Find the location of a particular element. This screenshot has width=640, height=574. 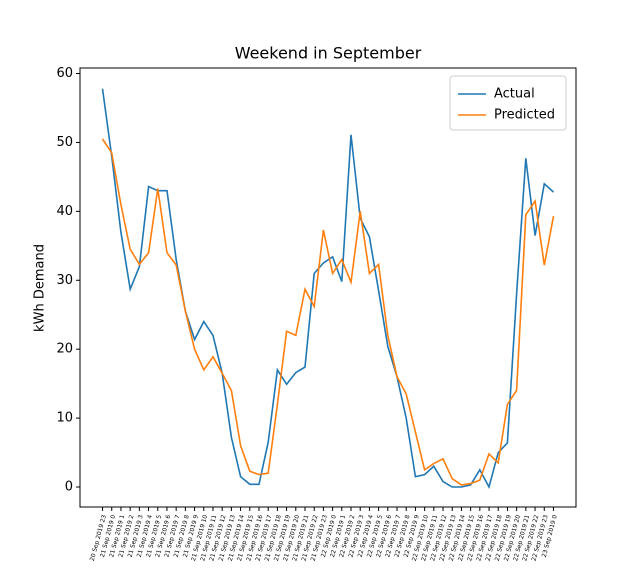

legend-box is located at coordinates (508, 103).